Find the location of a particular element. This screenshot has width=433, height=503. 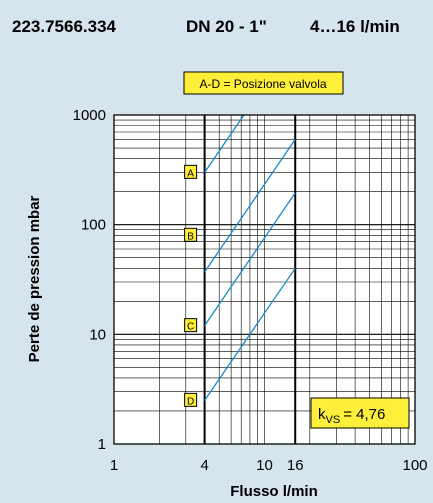

position-label-D: D is located at coordinates (190, 401).